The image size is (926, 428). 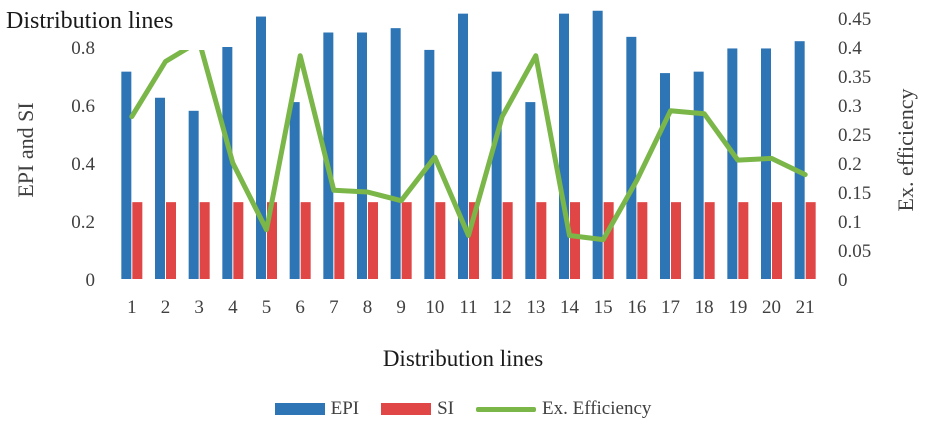 I want to click on y-tick-label: 0.2, so click(x=83, y=222).